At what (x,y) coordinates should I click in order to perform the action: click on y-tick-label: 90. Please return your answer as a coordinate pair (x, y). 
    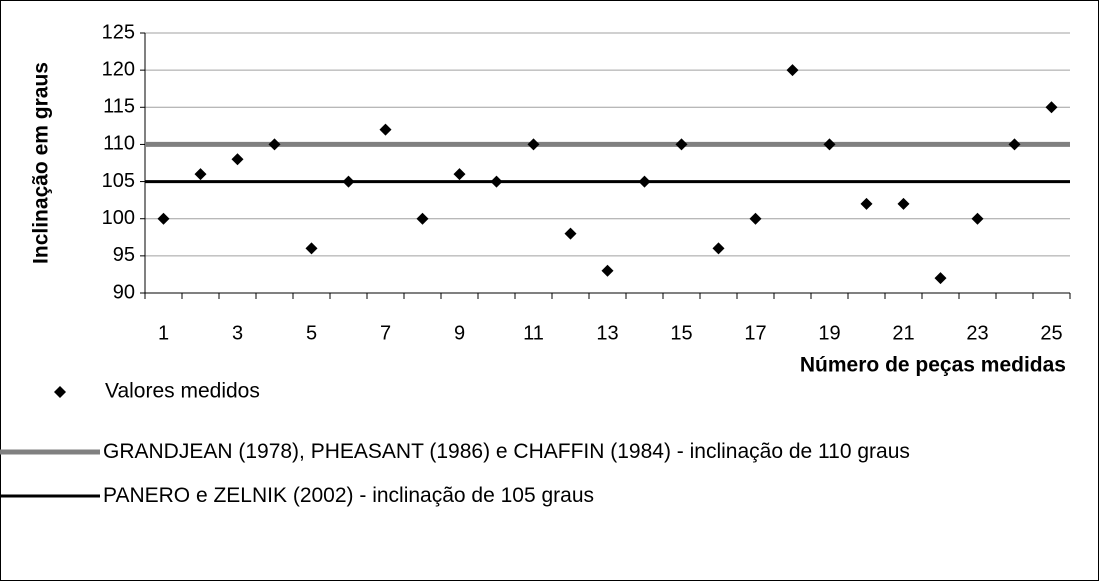
    Looking at the image, I should click on (124, 292).